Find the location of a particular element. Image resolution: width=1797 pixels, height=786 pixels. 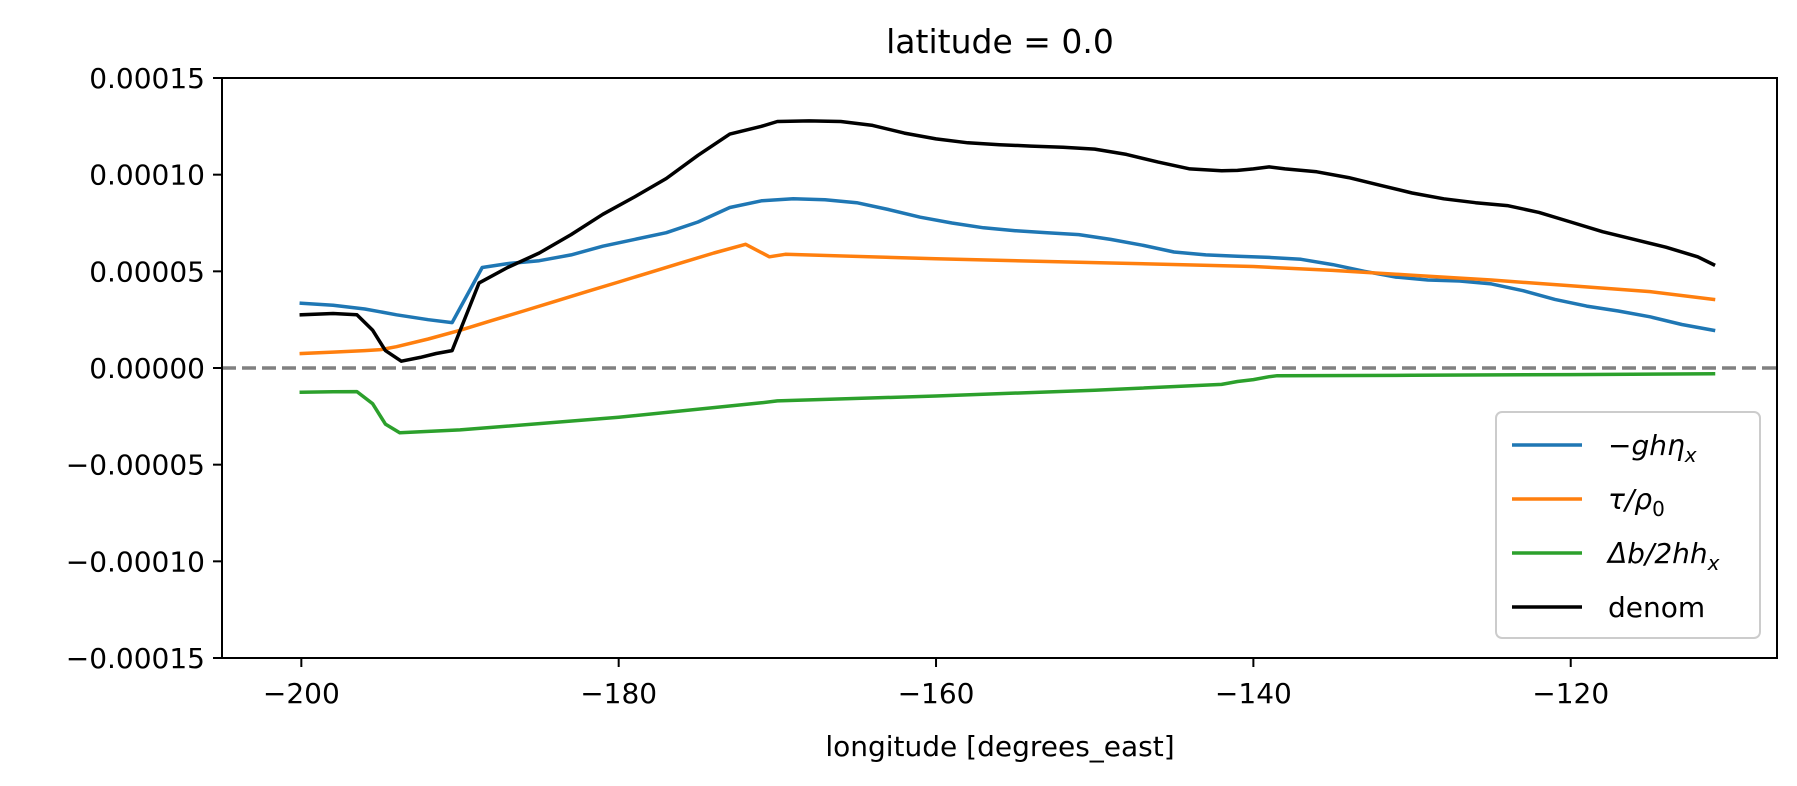

y-tick-label: 0.00010 is located at coordinates (147, 175).